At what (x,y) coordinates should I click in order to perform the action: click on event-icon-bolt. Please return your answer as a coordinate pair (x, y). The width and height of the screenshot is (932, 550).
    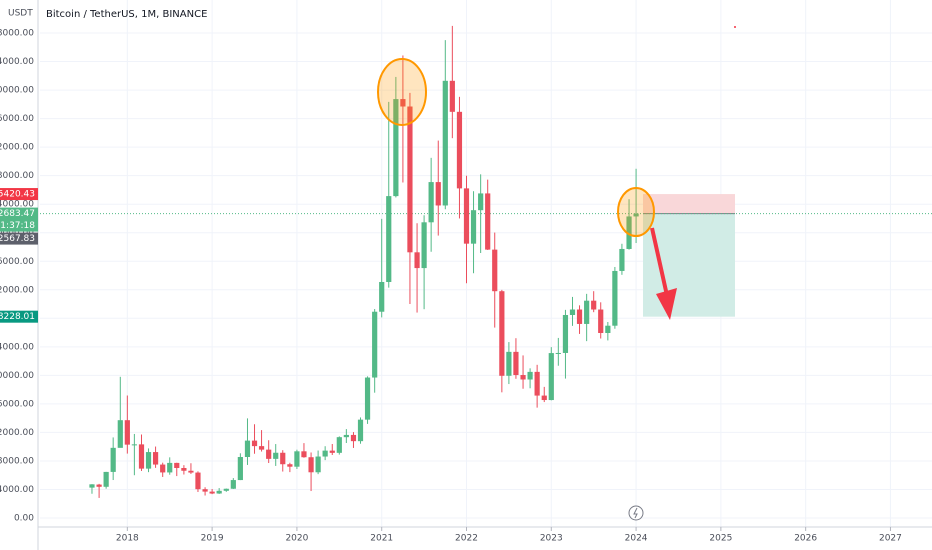
    Looking at the image, I should click on (635, 513).